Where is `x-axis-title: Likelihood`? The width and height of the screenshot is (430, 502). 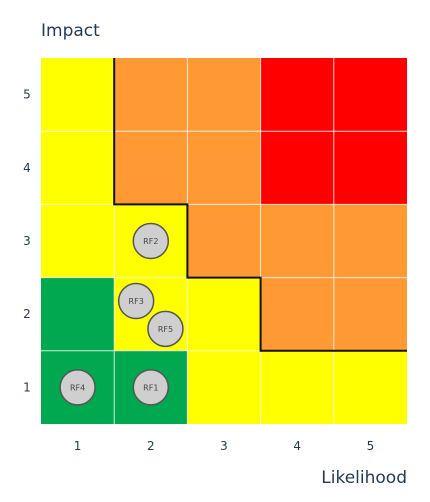 x-axis-title: Likelihood is located at coordinates (364, 478).